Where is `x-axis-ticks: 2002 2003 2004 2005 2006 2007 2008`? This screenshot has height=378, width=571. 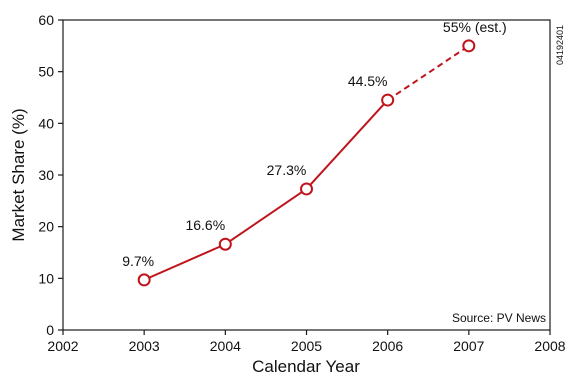
x-axis-ticks: 2002 2003 2004 2005 2006 2007 2008 is located at coordinates (306, 342).